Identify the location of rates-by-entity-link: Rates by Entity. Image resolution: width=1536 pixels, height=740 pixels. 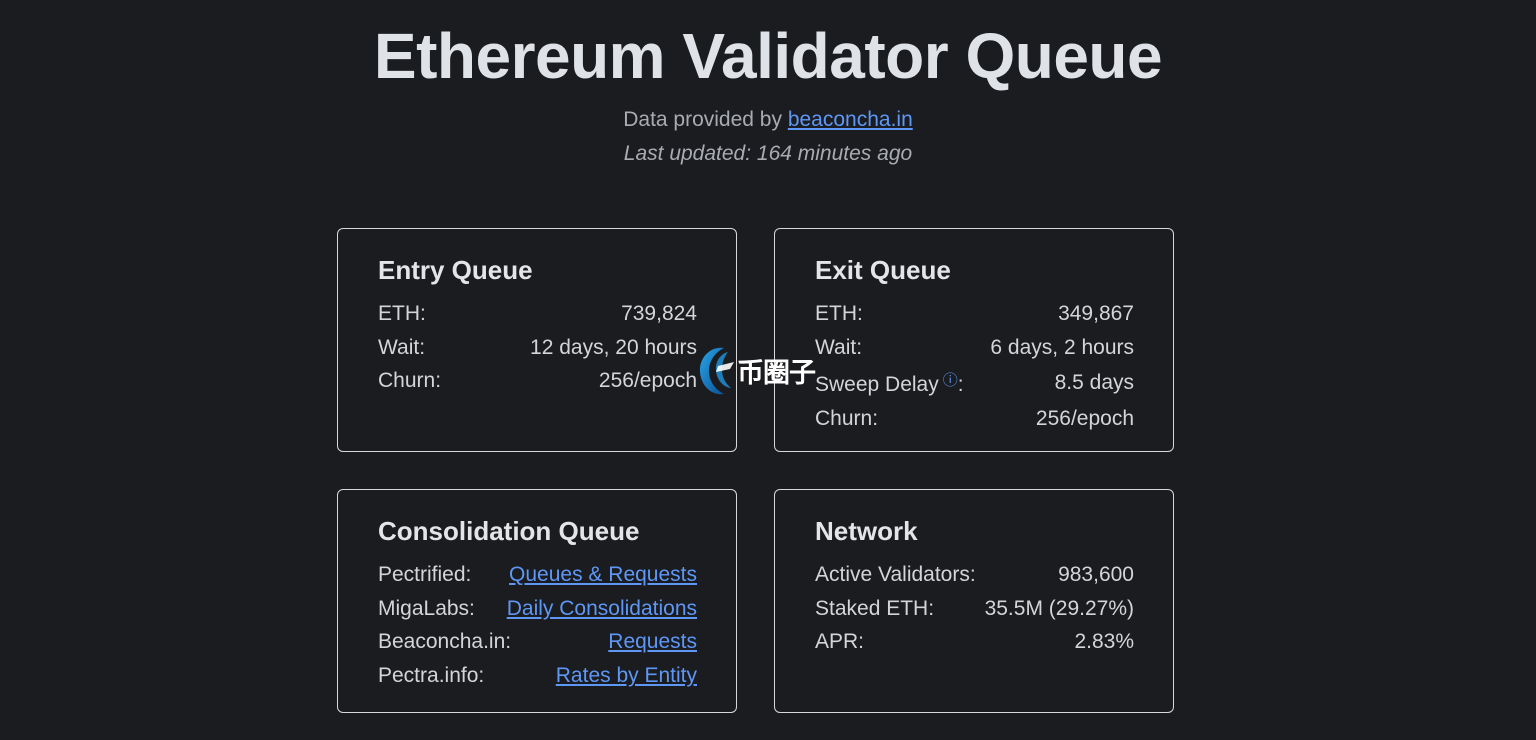
(626, 676).